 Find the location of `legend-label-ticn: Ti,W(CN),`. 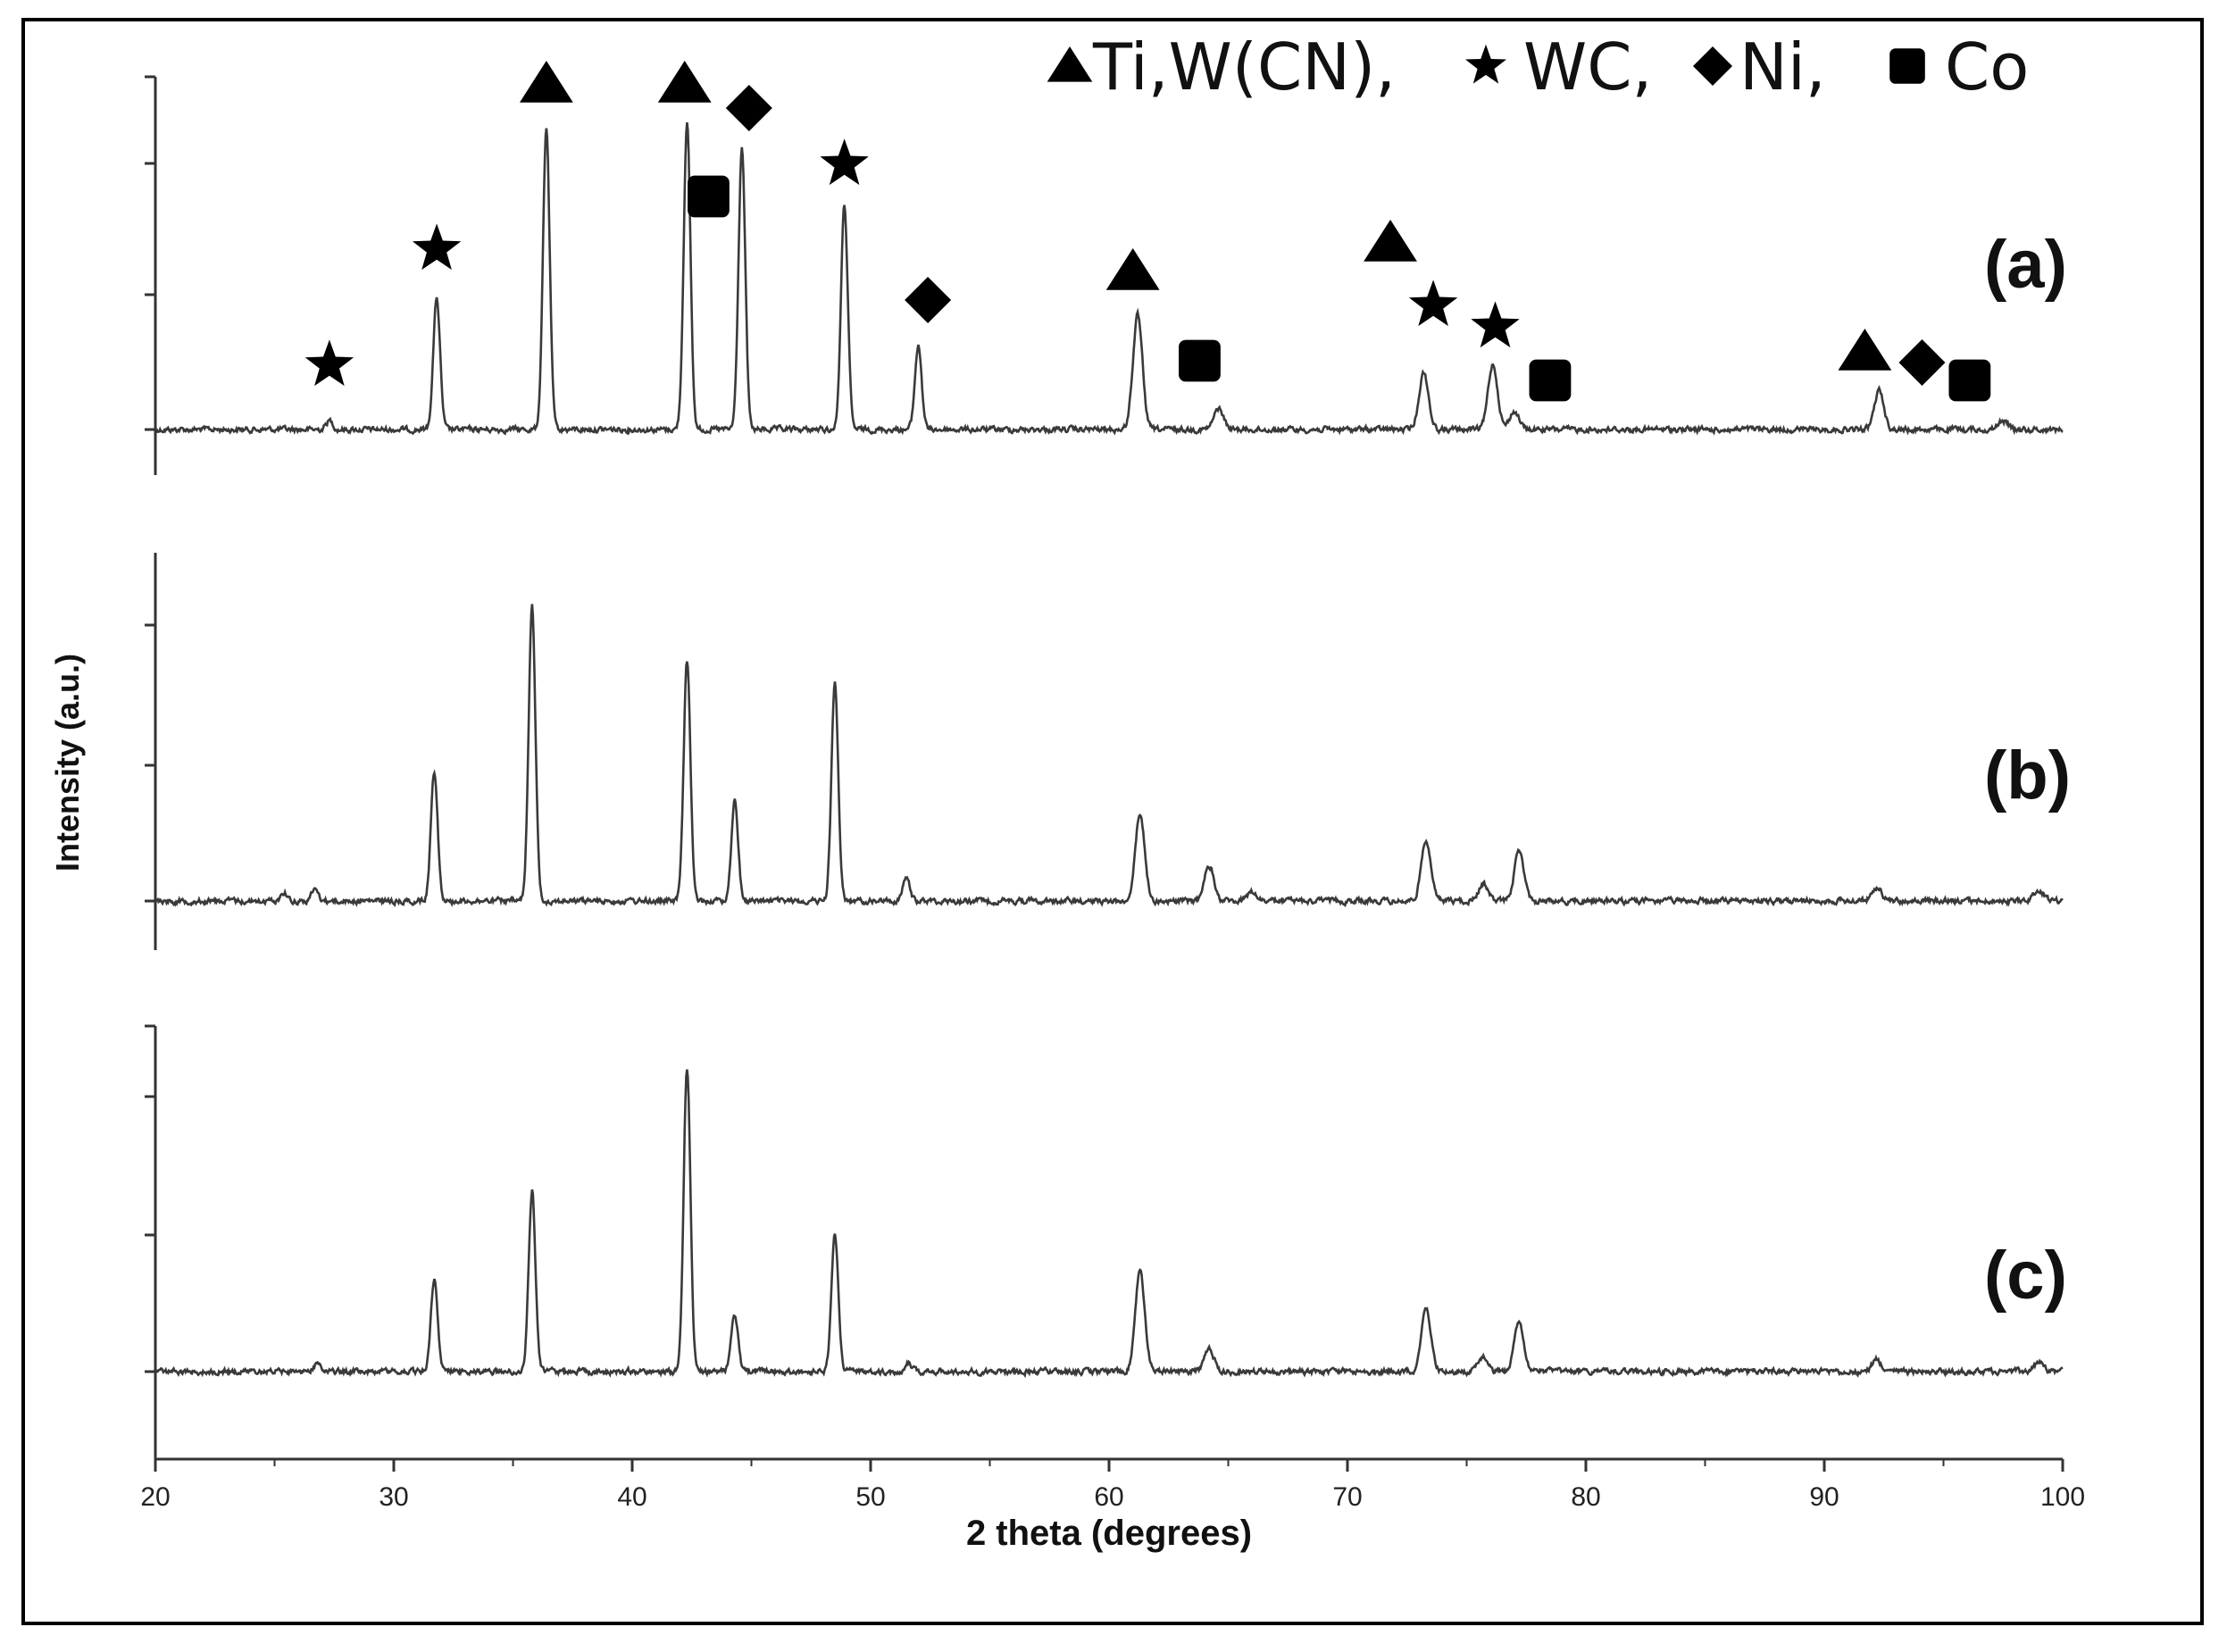

legend-label-ticn: Ti,W(CN), is located at coordinates (1244, 66).